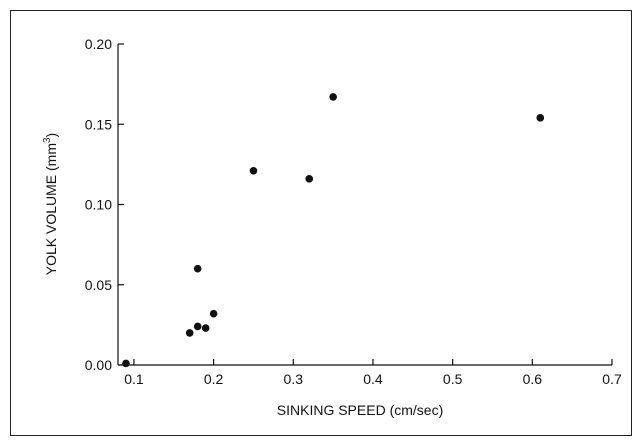 This screenshot has width=640, height=440. What do you see at coordinates (453, 379) in the screenshot?
I see `x-tick-label: 0.5` at bounding box center [453, 379].